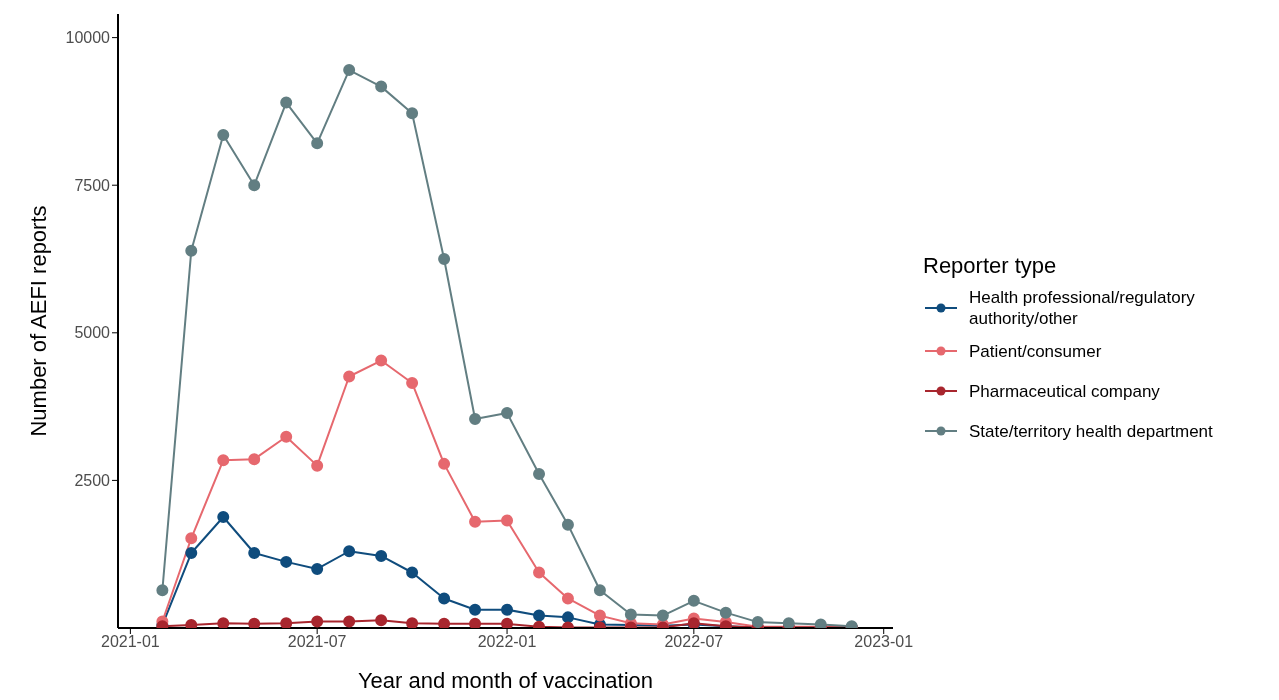  Describe the element at coordinates (1091, 431) in the screenshot. I see `legend-label: State/territory health department` at that location.